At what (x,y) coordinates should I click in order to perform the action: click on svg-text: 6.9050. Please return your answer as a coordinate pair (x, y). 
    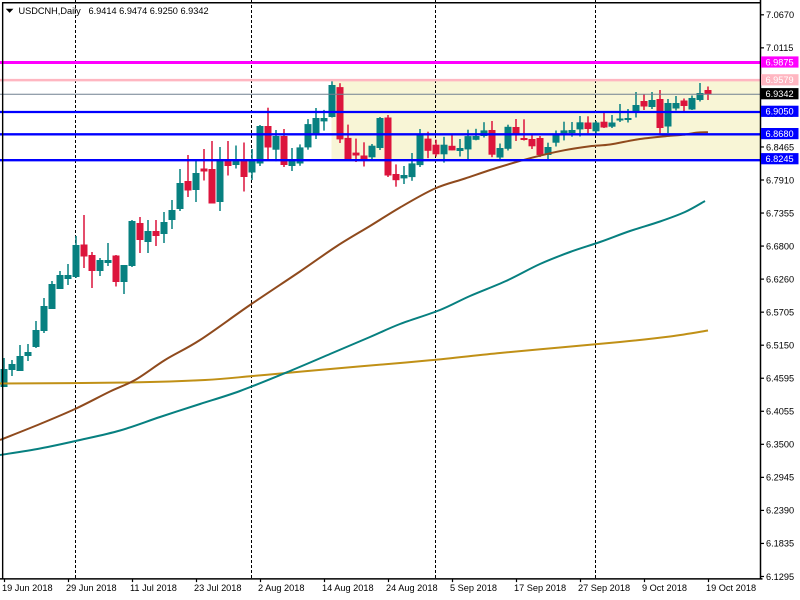
    Looking at the image, I should click on (780, 112).